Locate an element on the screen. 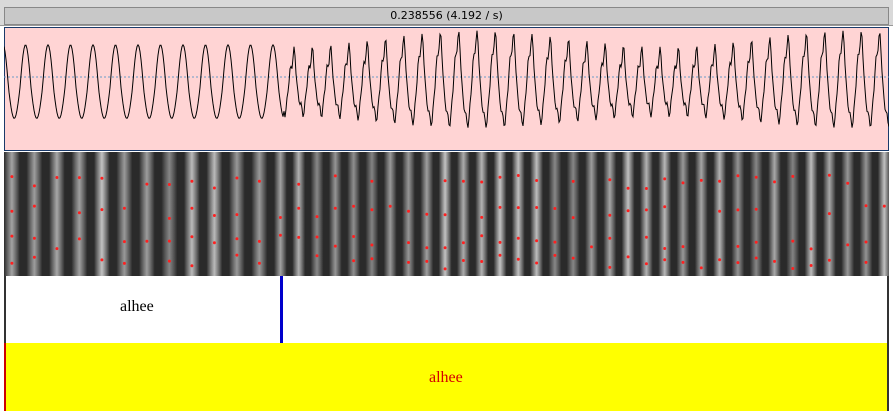 Image resolution: width=893 pixels, height=411 pixels. selection-duration: 0.238556 (4.192 / s) is located at coordinates (446, 16).